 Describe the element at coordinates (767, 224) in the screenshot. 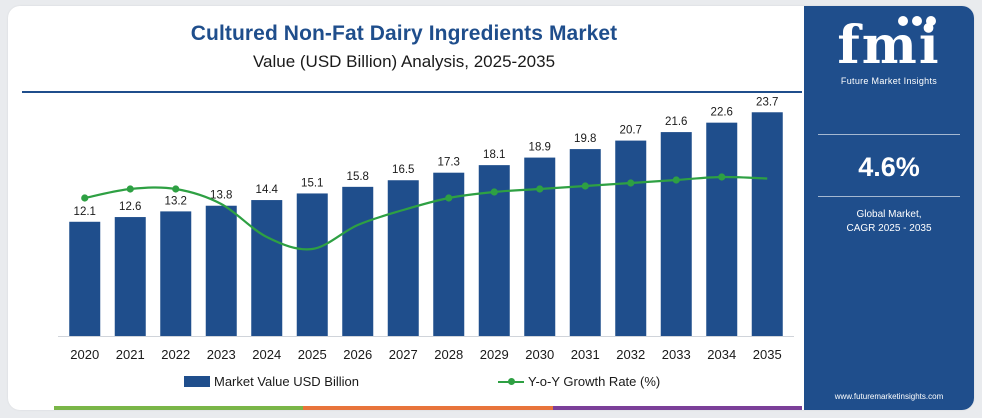

I see `bar-2035` at that location.